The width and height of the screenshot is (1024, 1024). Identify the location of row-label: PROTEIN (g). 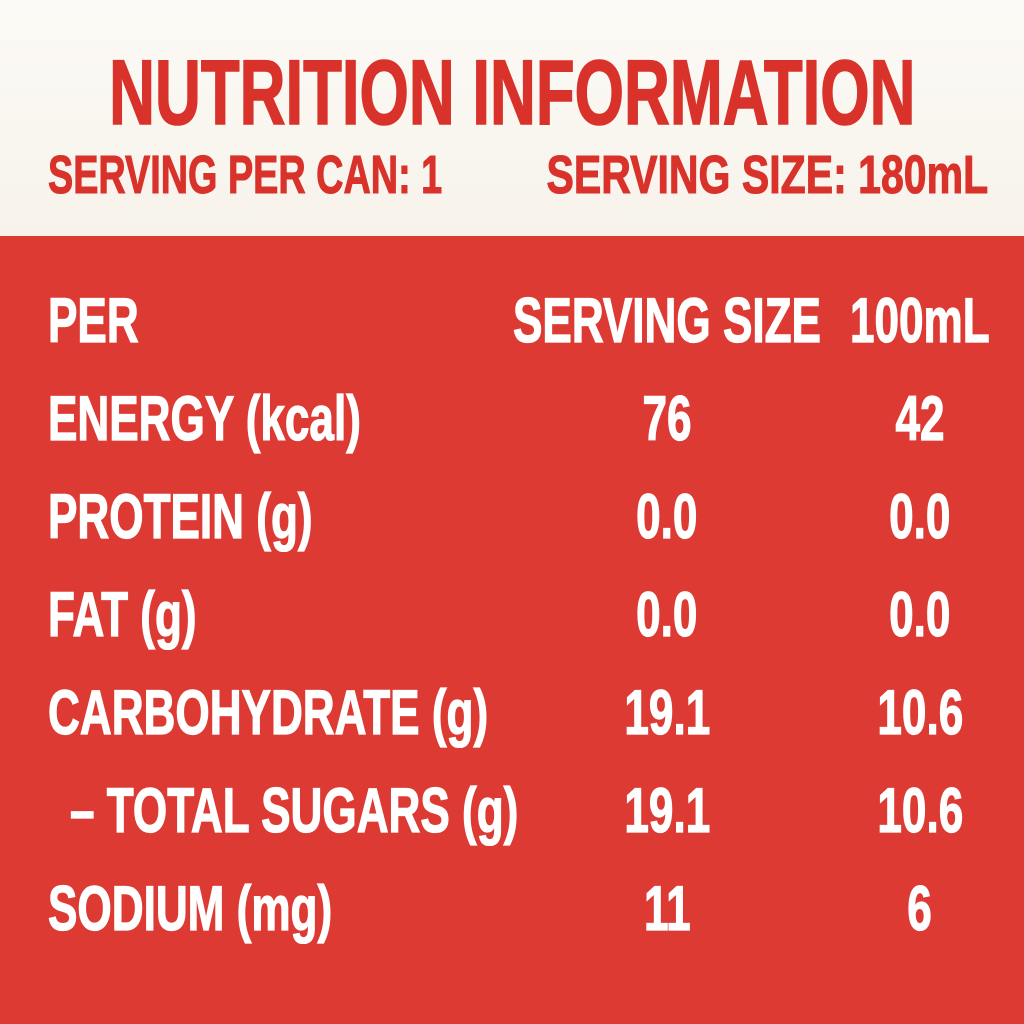
(180, 516).